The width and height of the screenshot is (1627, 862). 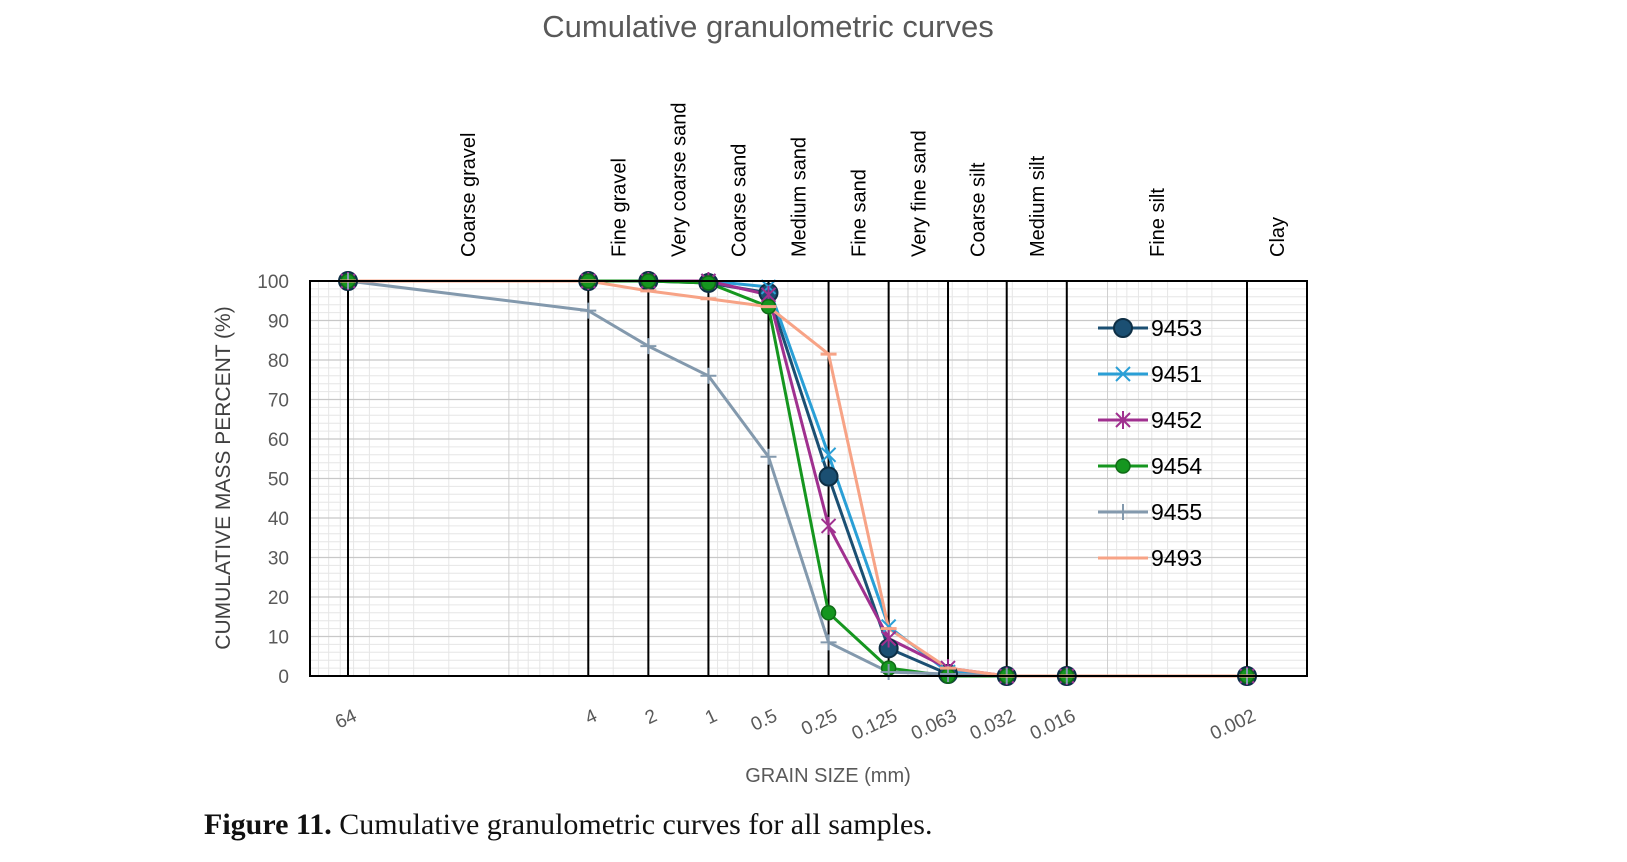 What do you see at coordinates (1038, 206) in the screenshot?
I see `class-label: Medium silt` at bounding box center [1038, 206].